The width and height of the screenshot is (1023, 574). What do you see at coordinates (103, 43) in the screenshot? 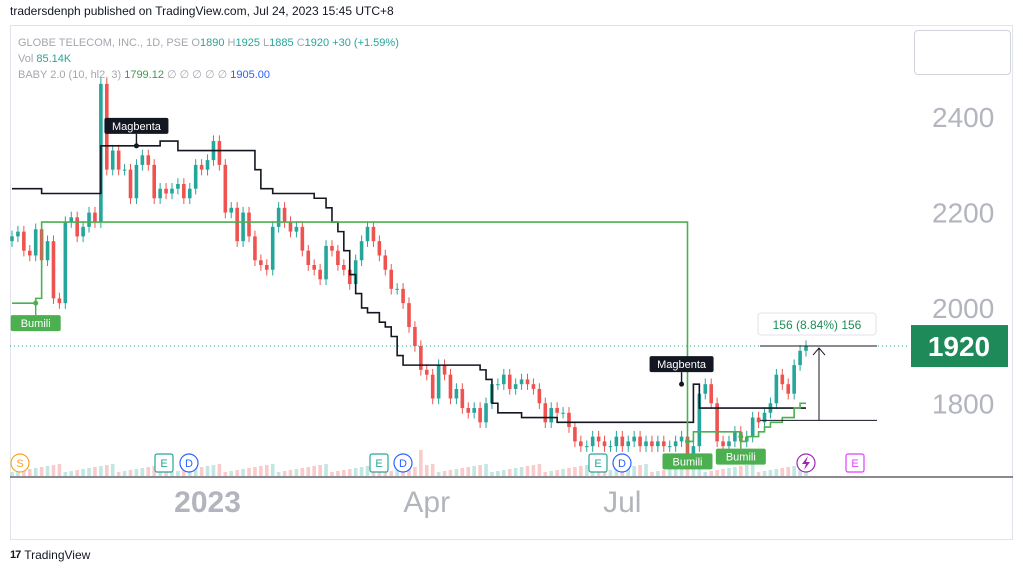
I see `legend-symbol: GLOBE TELECOM, INC., 1D, PSE` at bounding box center [103, 43].